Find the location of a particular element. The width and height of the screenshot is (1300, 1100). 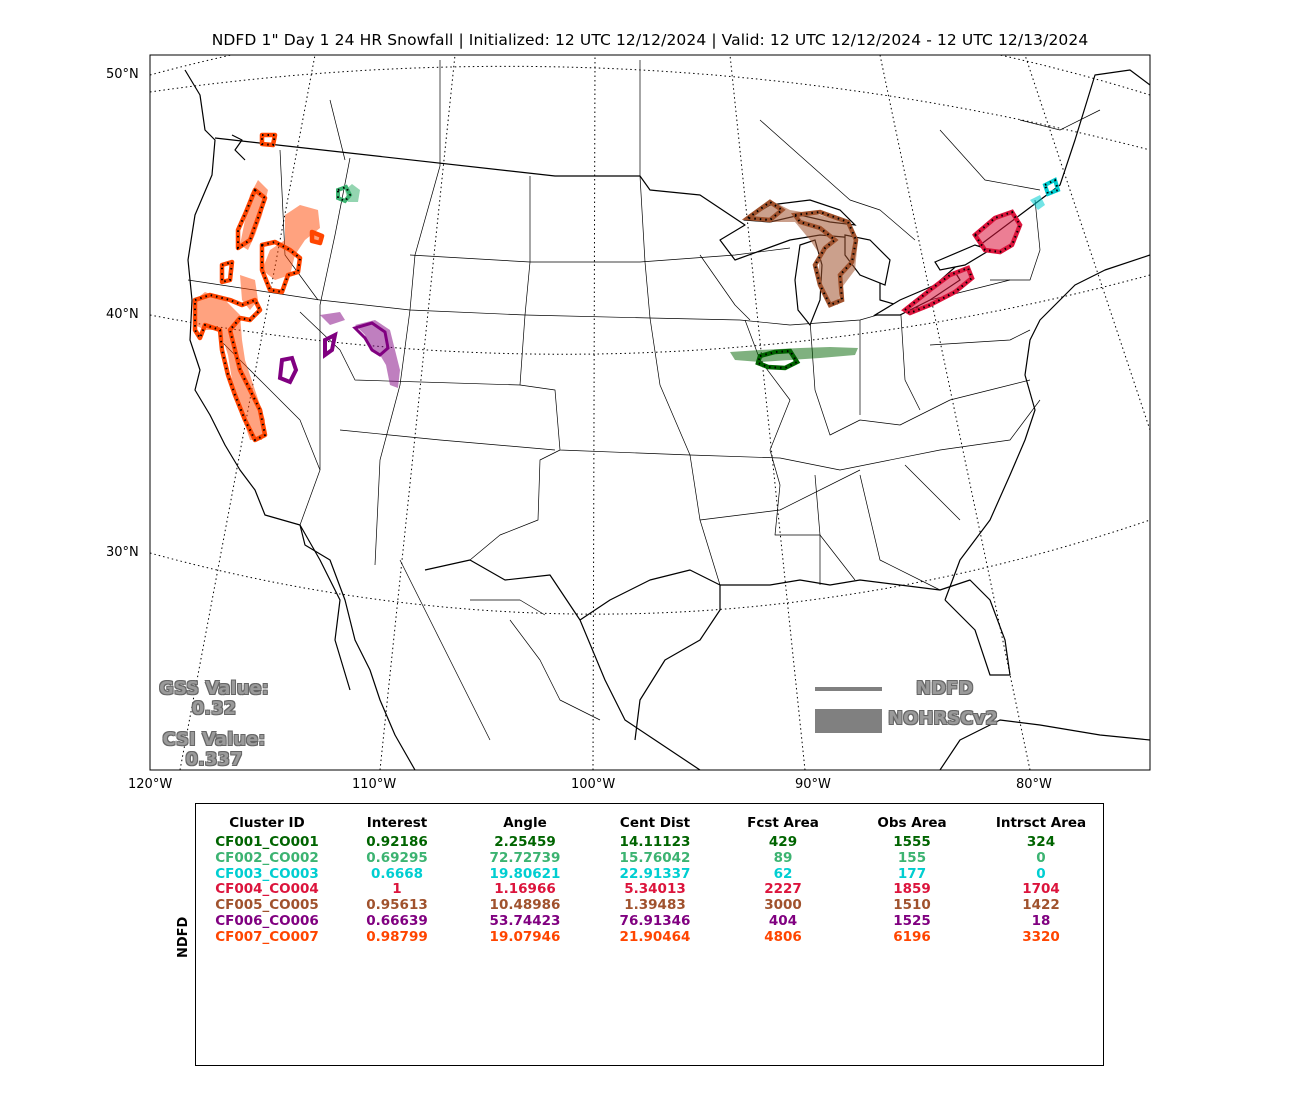

table-header-3: Cent Dist is located at coordinates (655, 823).